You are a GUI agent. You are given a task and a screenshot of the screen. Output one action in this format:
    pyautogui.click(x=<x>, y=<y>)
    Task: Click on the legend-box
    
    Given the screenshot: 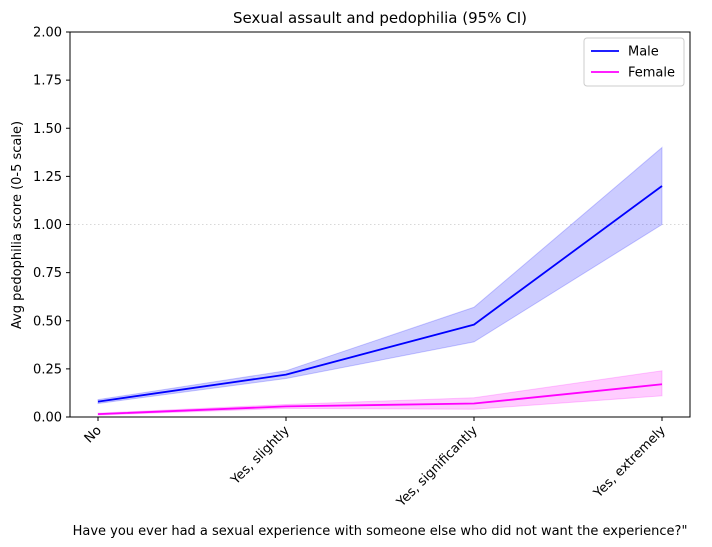 What is the action you would take?
    pyautogui.click(x=634, y=62)
    